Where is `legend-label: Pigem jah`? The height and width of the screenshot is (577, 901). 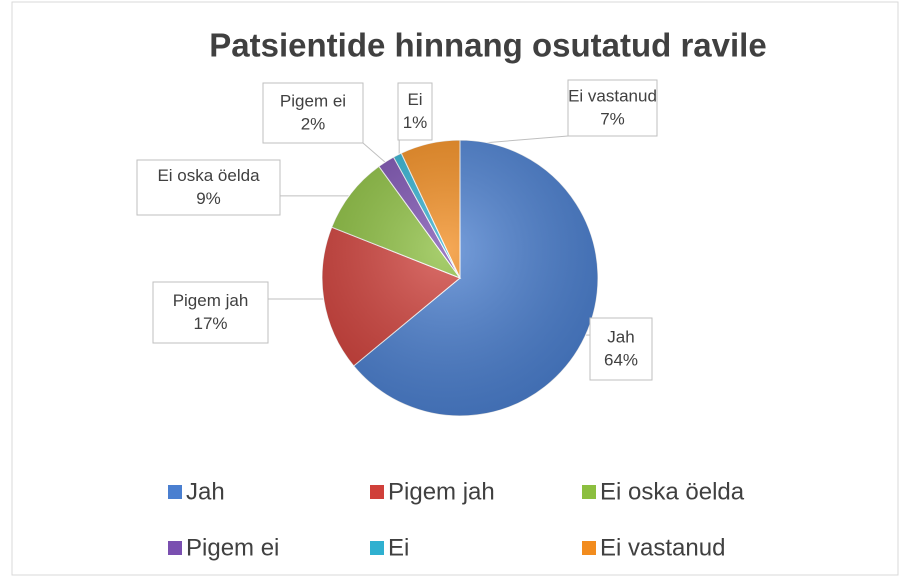 legend-label: Pigem jah is located at coordinates (441, 491).